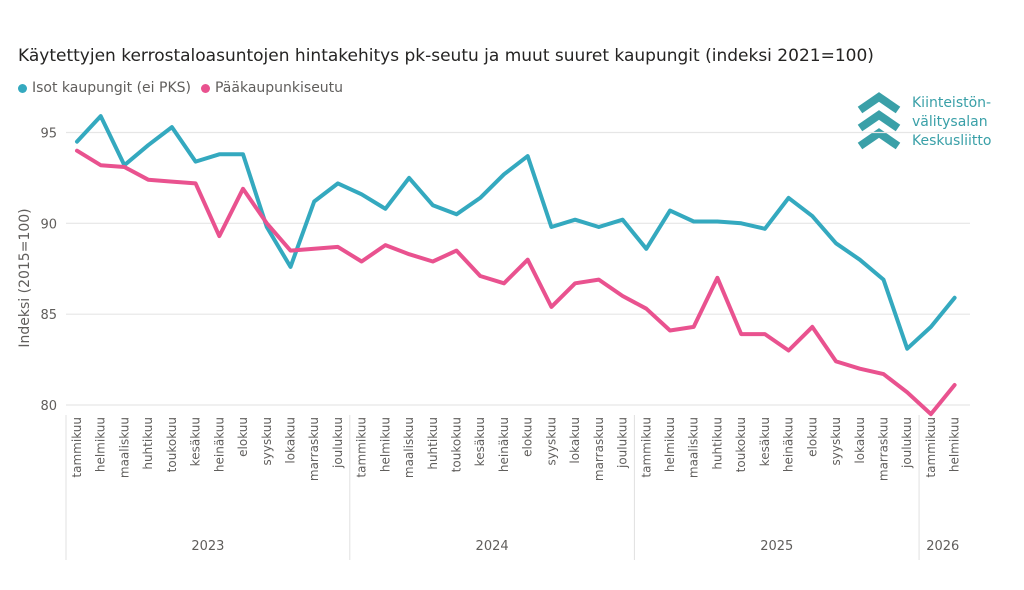  What do you see at coordinates (25, 277) in the screenshot?
I see `y-axis-title: Indeksi (2015=100)` at bounding box center [25, 277].